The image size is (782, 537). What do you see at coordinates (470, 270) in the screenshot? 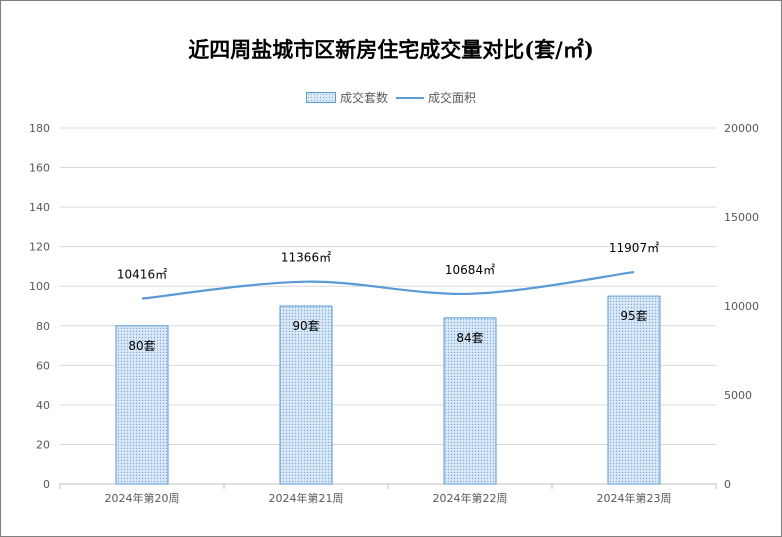
I see `line-data-label: 10684㎡` at bounding box center [470, 270].